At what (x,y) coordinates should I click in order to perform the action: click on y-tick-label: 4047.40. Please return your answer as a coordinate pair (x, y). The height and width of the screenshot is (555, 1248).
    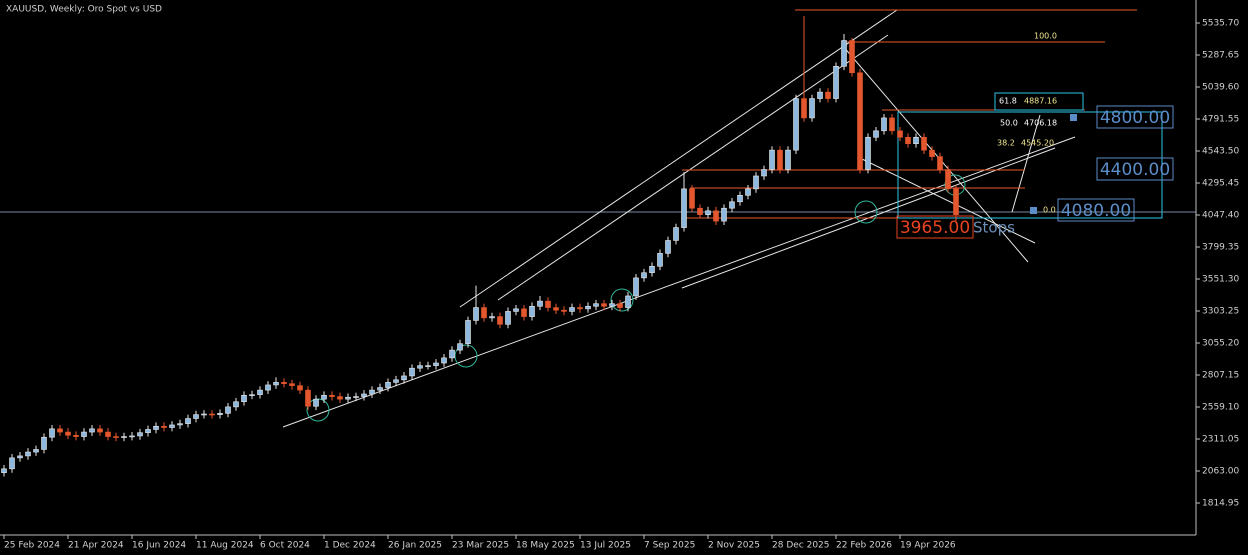
    Looking at the image, I should click on (1220, 216).